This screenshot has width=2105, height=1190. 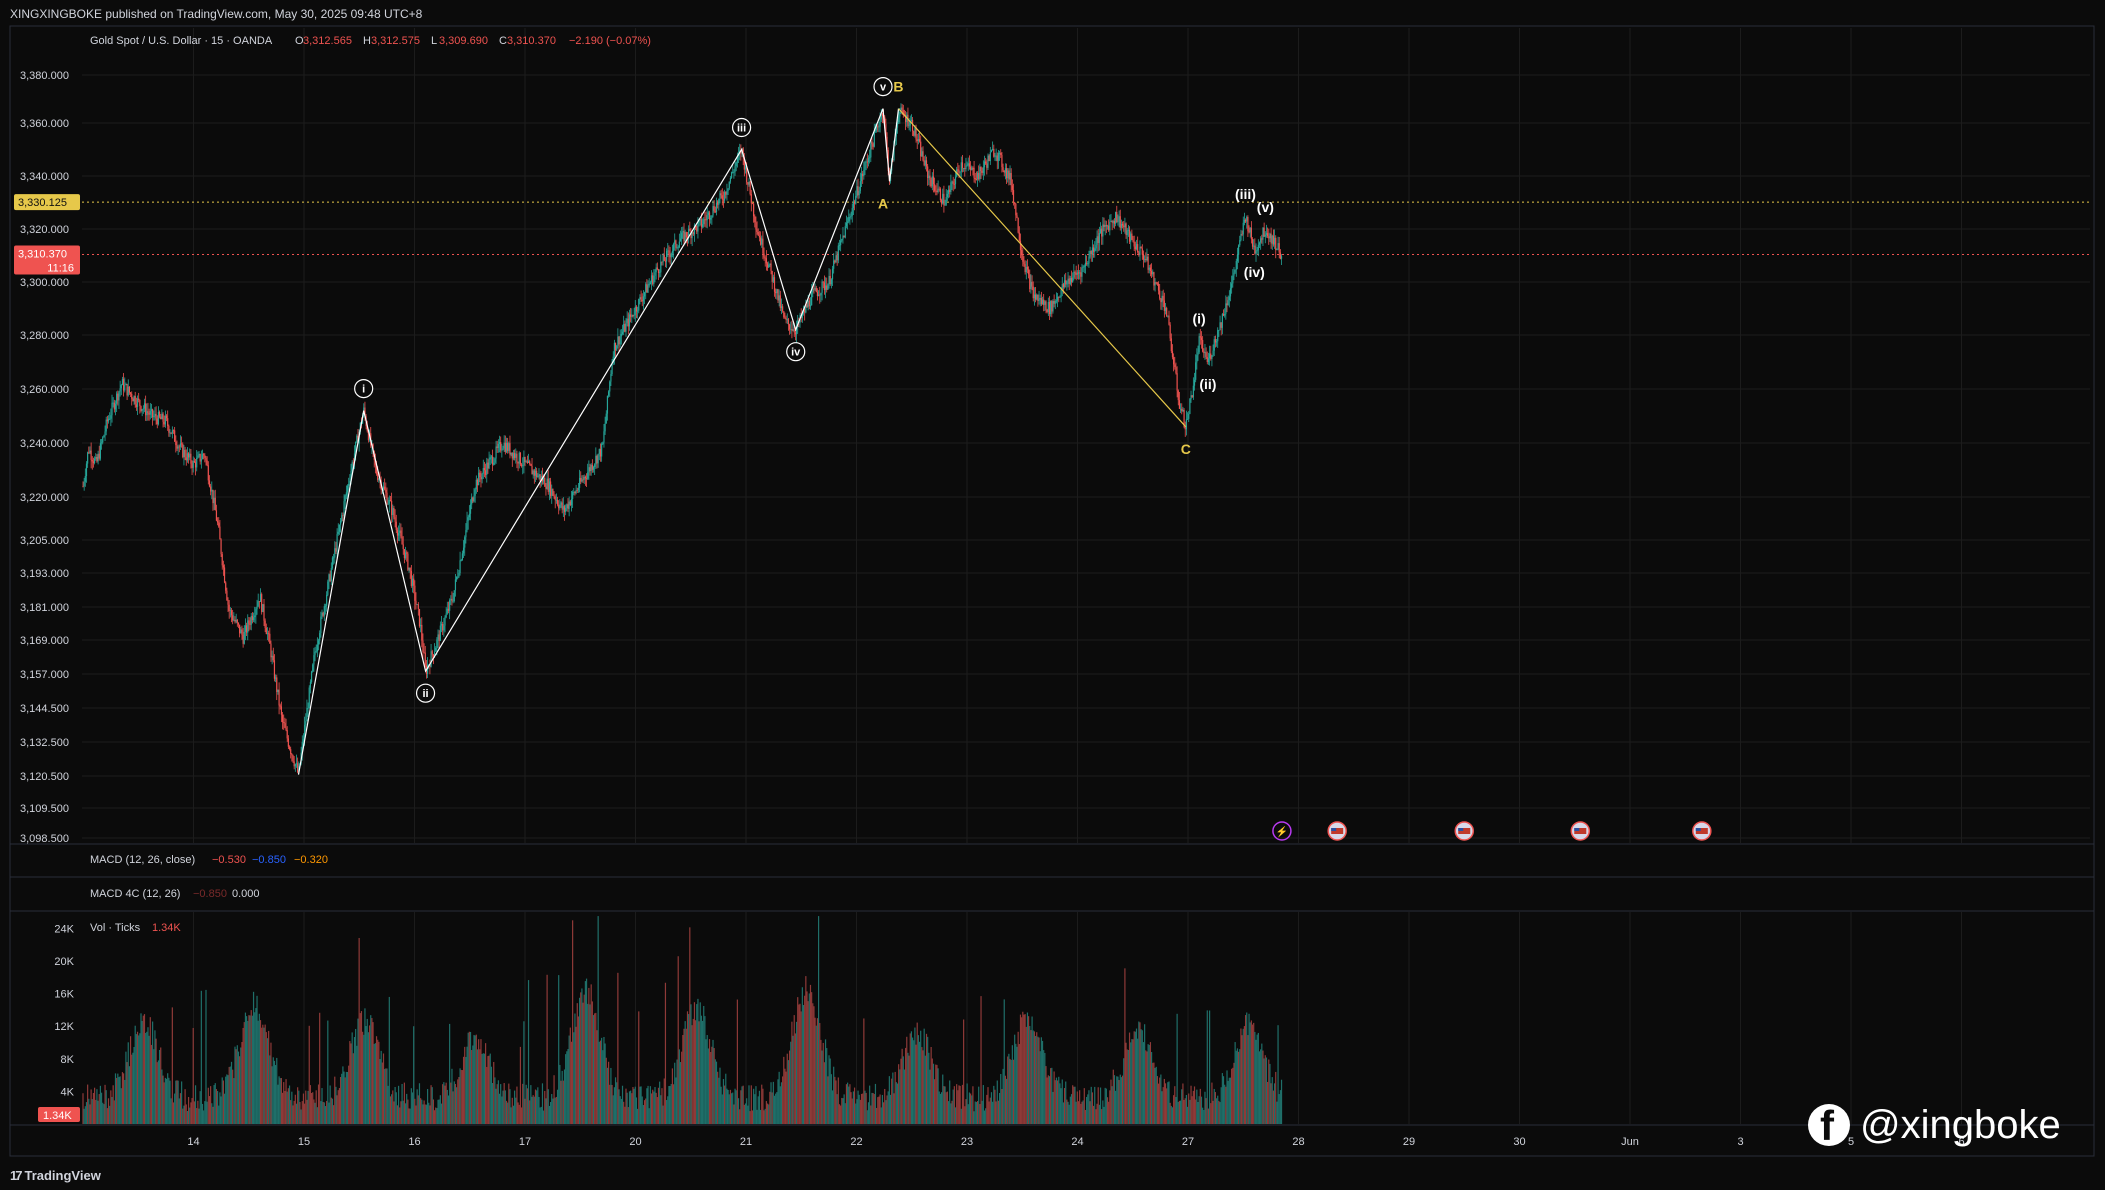 What do you see at coordinates (55, 1175) in the screenshot?
I see `tradingview-logo: 17 TradingView` at bounding box center [55, 1175].